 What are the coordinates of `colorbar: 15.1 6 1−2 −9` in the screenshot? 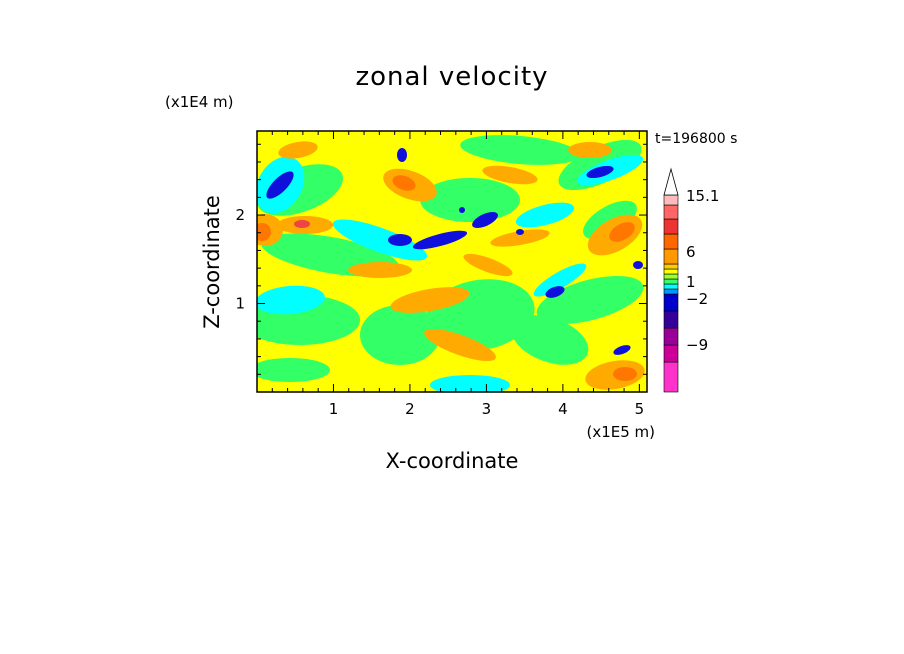 It's located at (691, 280).